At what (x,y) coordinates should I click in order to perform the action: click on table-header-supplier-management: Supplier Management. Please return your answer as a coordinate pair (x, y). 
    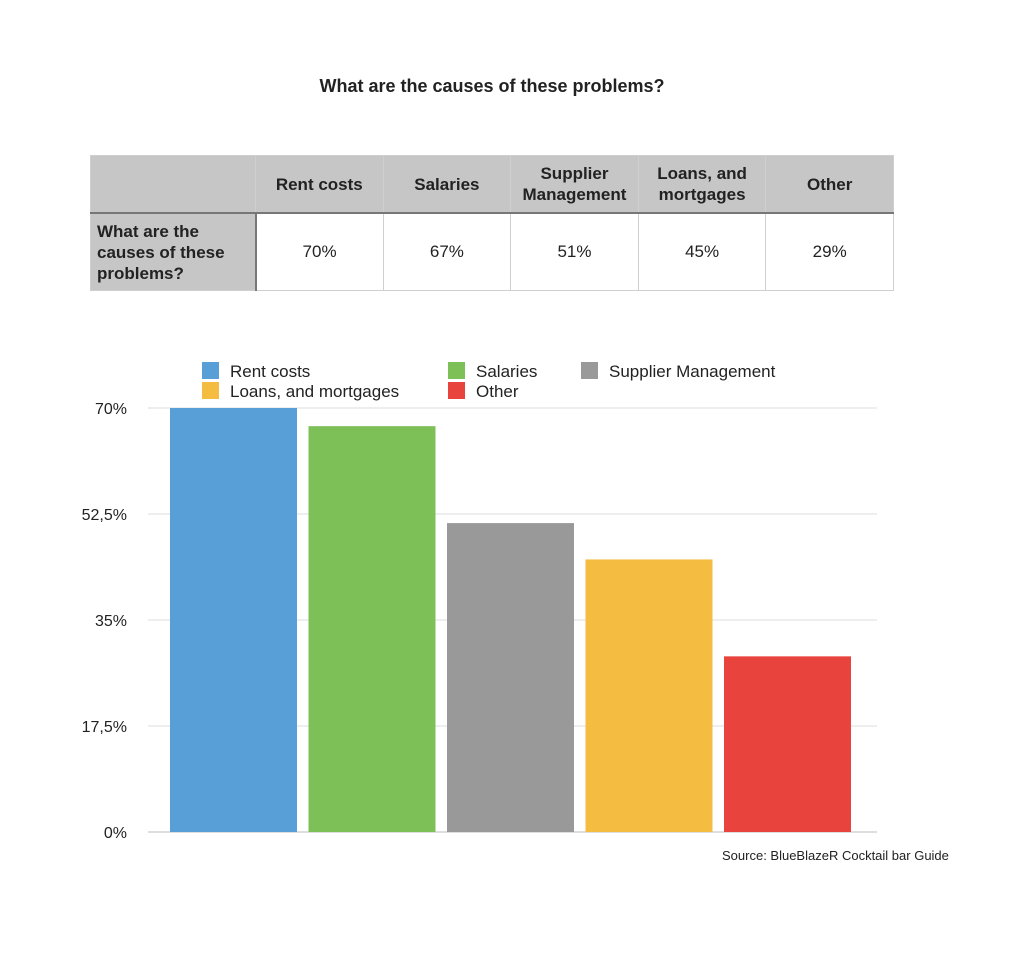
    Looking at the image, I should click on (574, 184).